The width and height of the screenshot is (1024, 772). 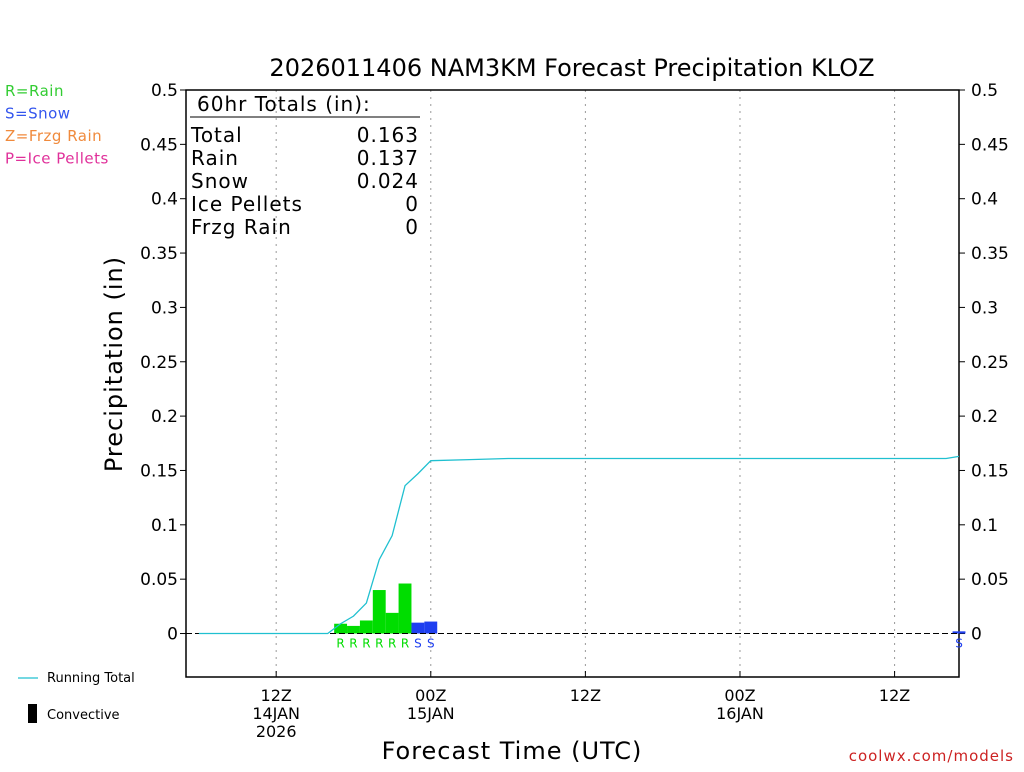 I want to click on y-tick-label-left: 0.1, so click(x=164, y=526).